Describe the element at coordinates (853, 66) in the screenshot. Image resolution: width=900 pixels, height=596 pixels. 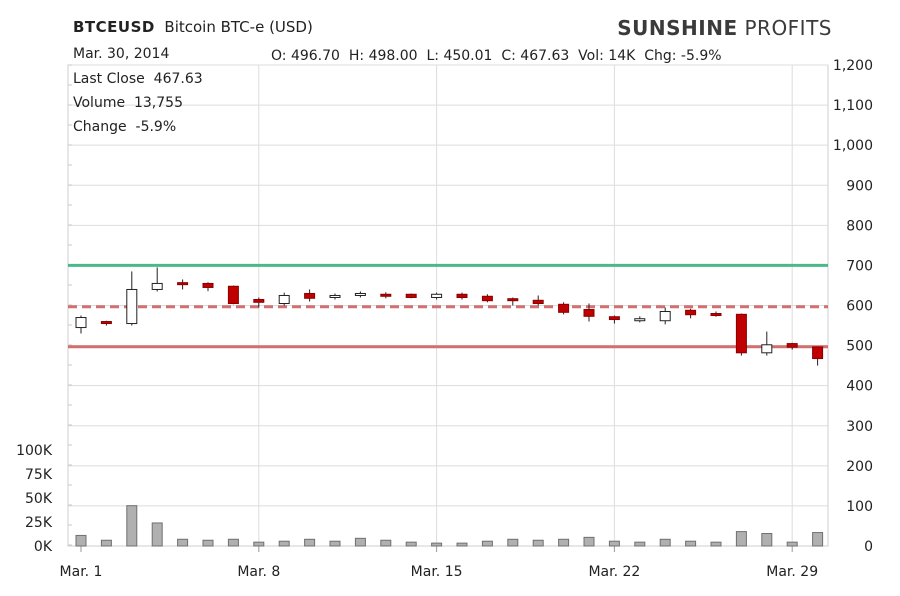
I see `price-tick-label: 1,200` at that location.